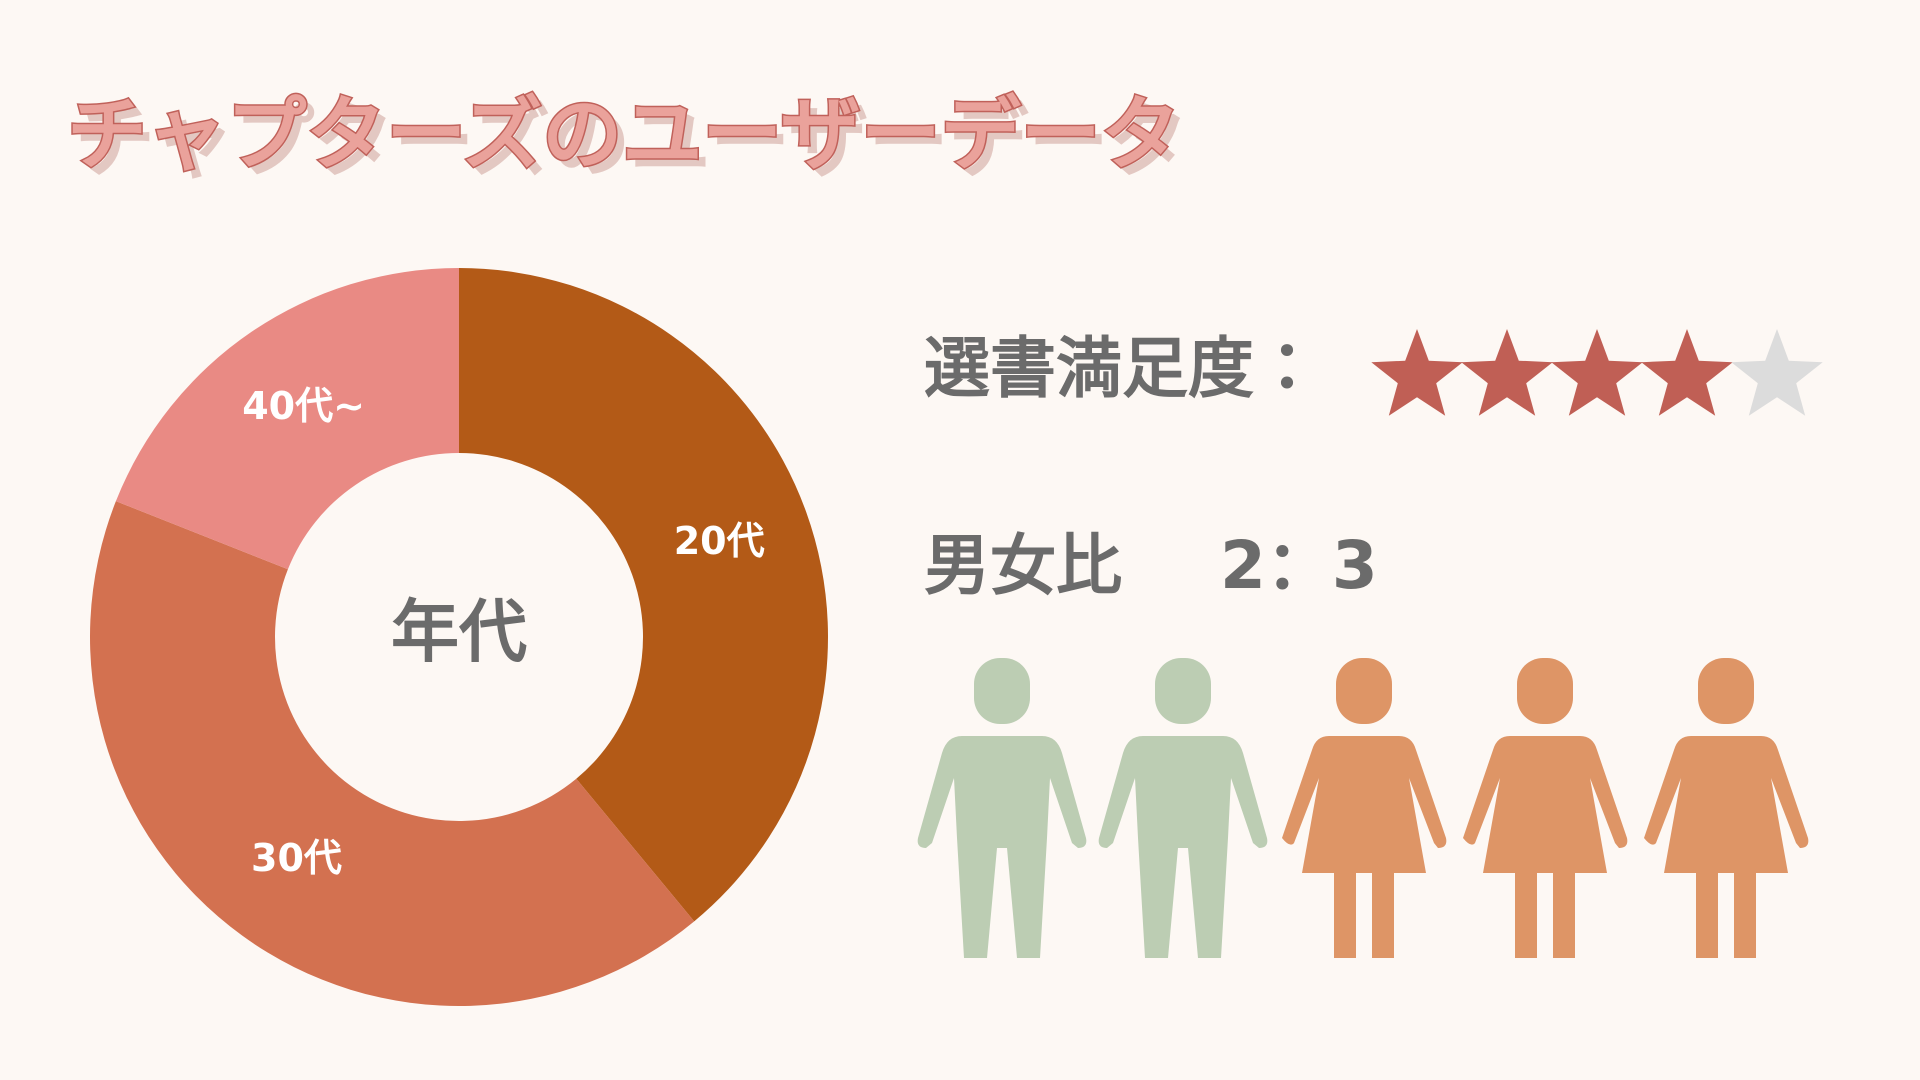 This screenshot has height=1080, width=1920. What do you see at coordinates (624, 134) in the screenshot?
I see `title: チャプターズのユーザーデータ` at bounding box center [624, 134].